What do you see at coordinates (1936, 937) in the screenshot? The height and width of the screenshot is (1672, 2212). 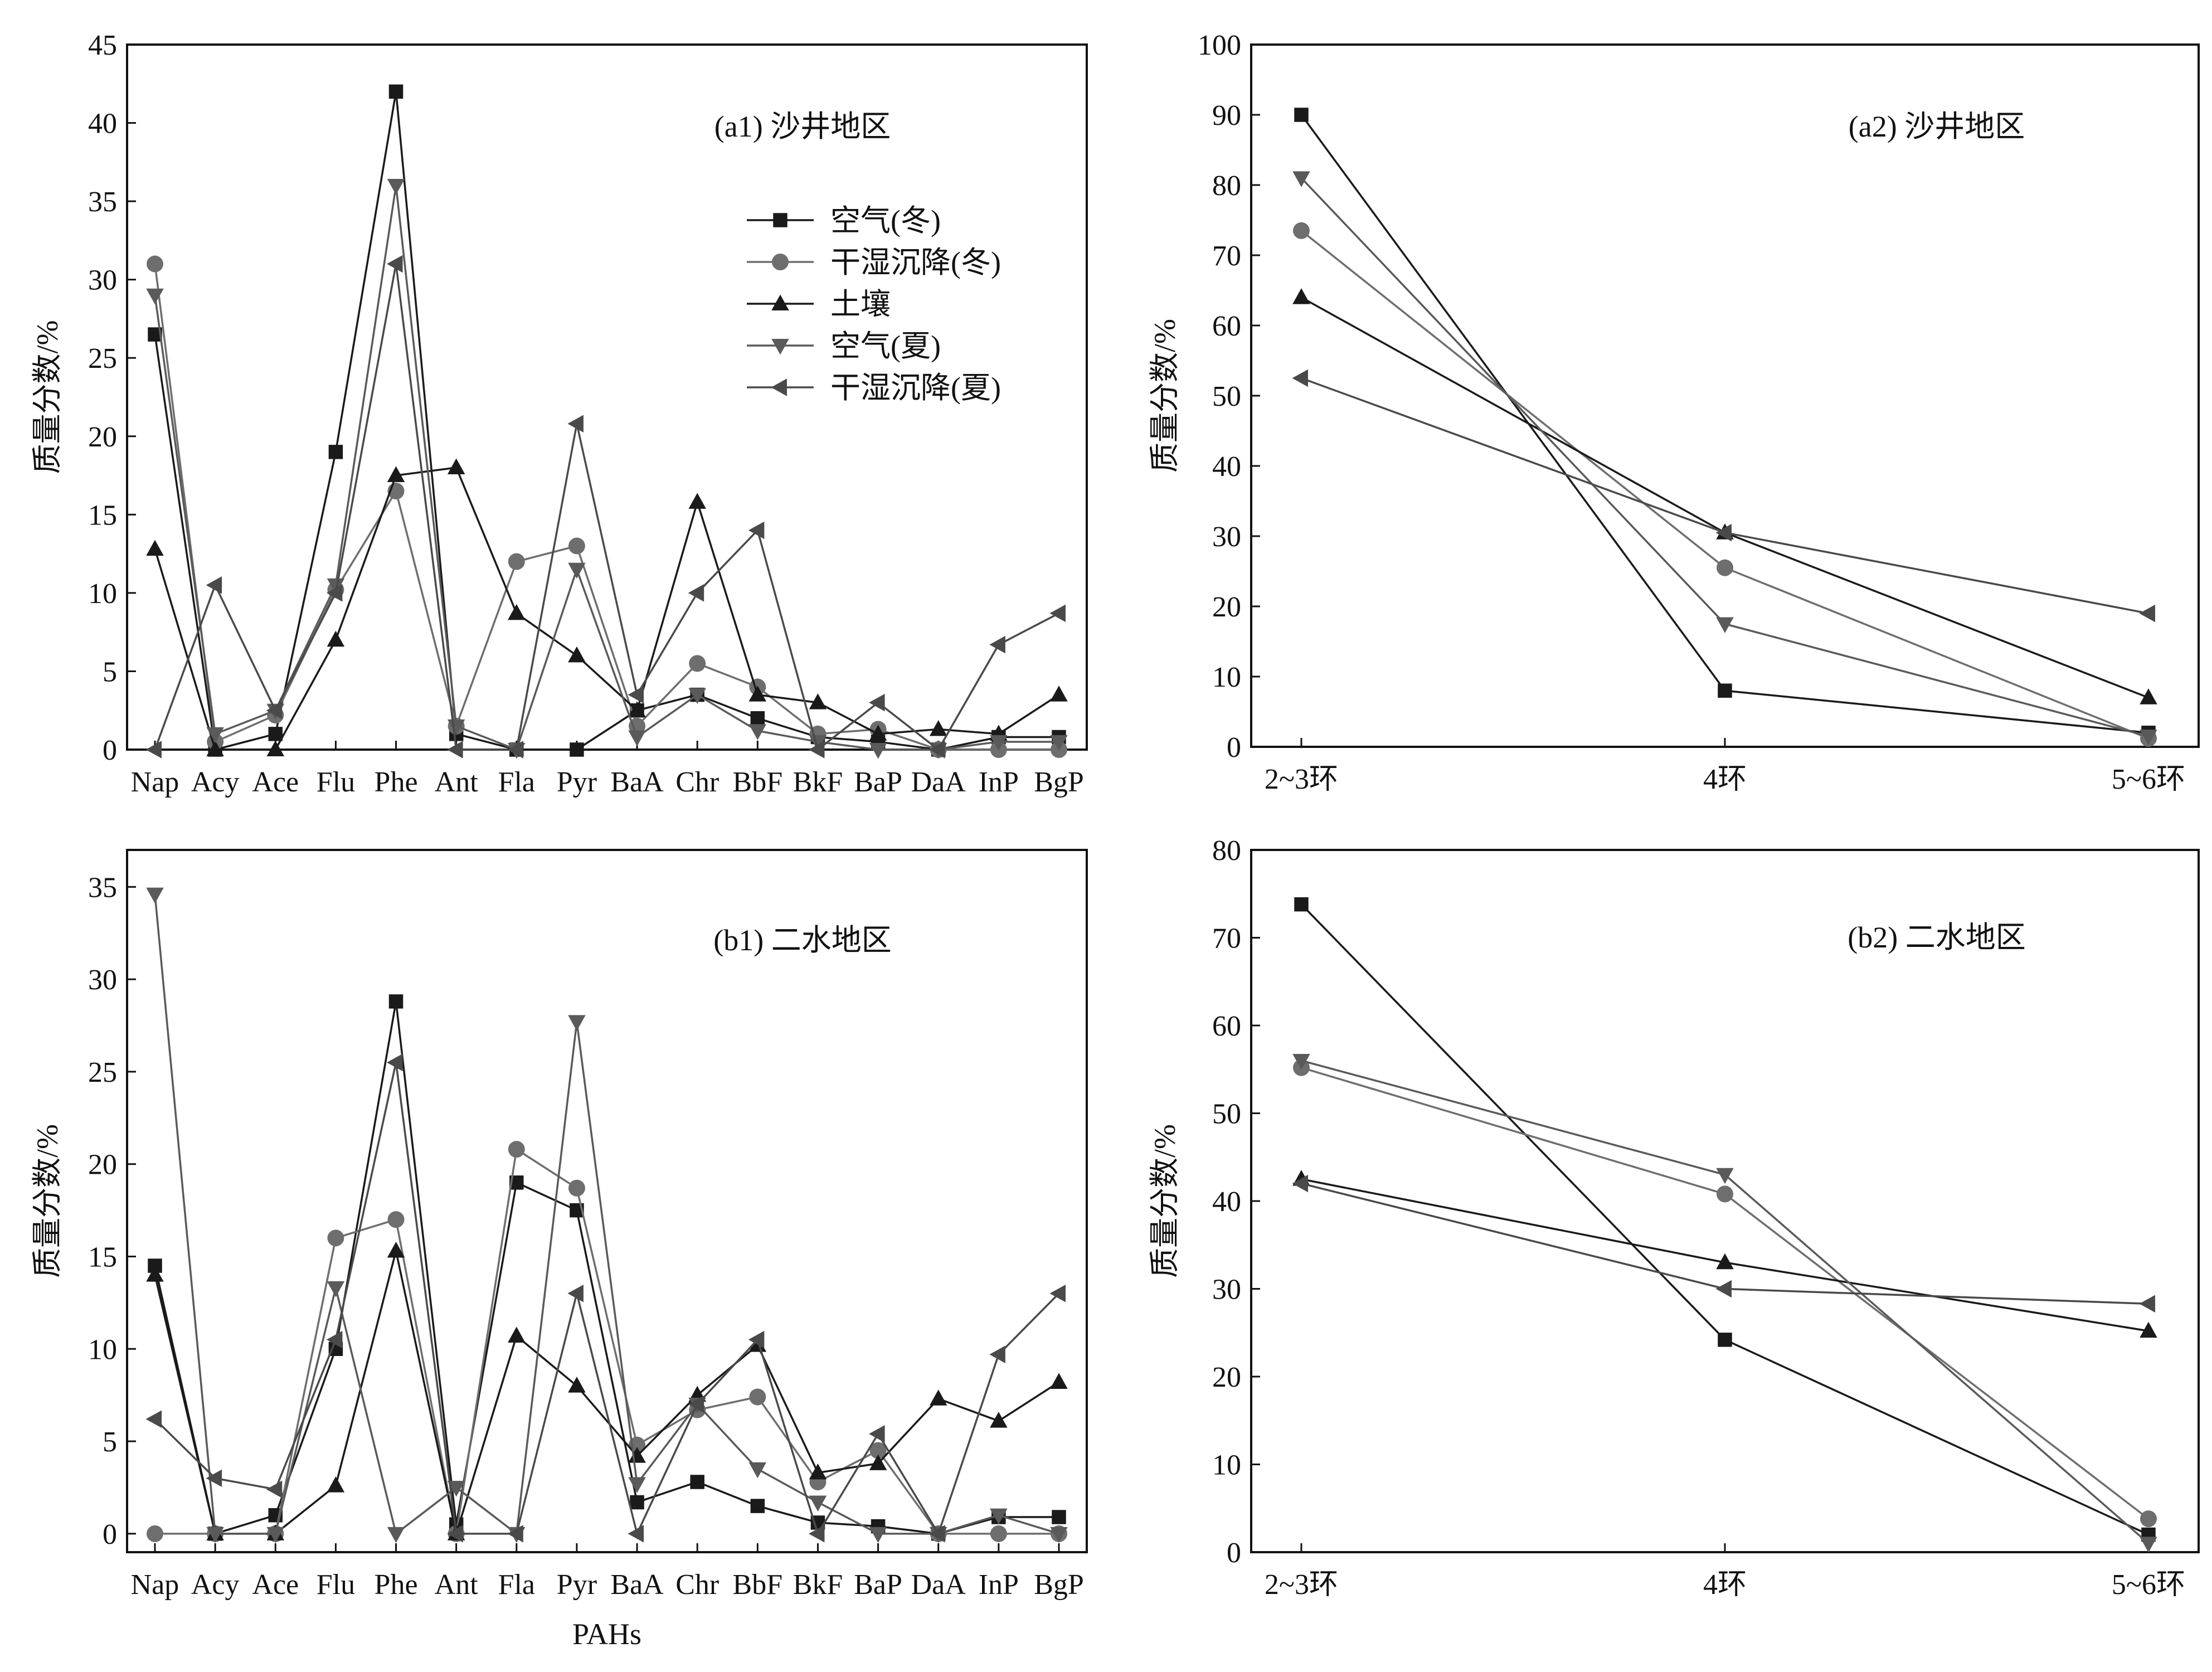 I see `panel-title: (b2) 二水地区` at bounding box center [1936, 937].